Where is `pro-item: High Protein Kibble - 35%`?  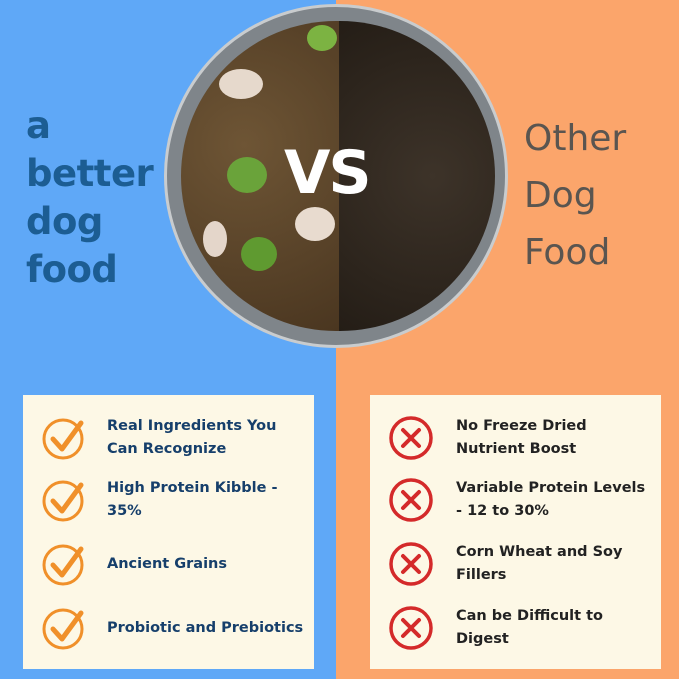
pro-item: High Protein Kibble - 35% is located at coordinates (174, 500).